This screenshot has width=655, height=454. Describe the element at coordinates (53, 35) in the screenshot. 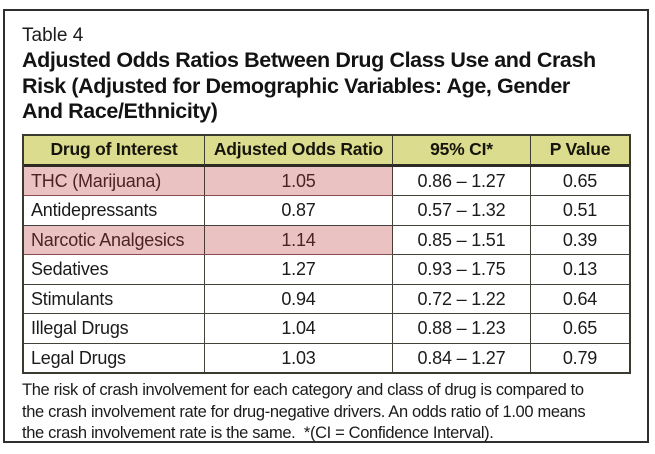

I see `table-label: Table 4` at that location.